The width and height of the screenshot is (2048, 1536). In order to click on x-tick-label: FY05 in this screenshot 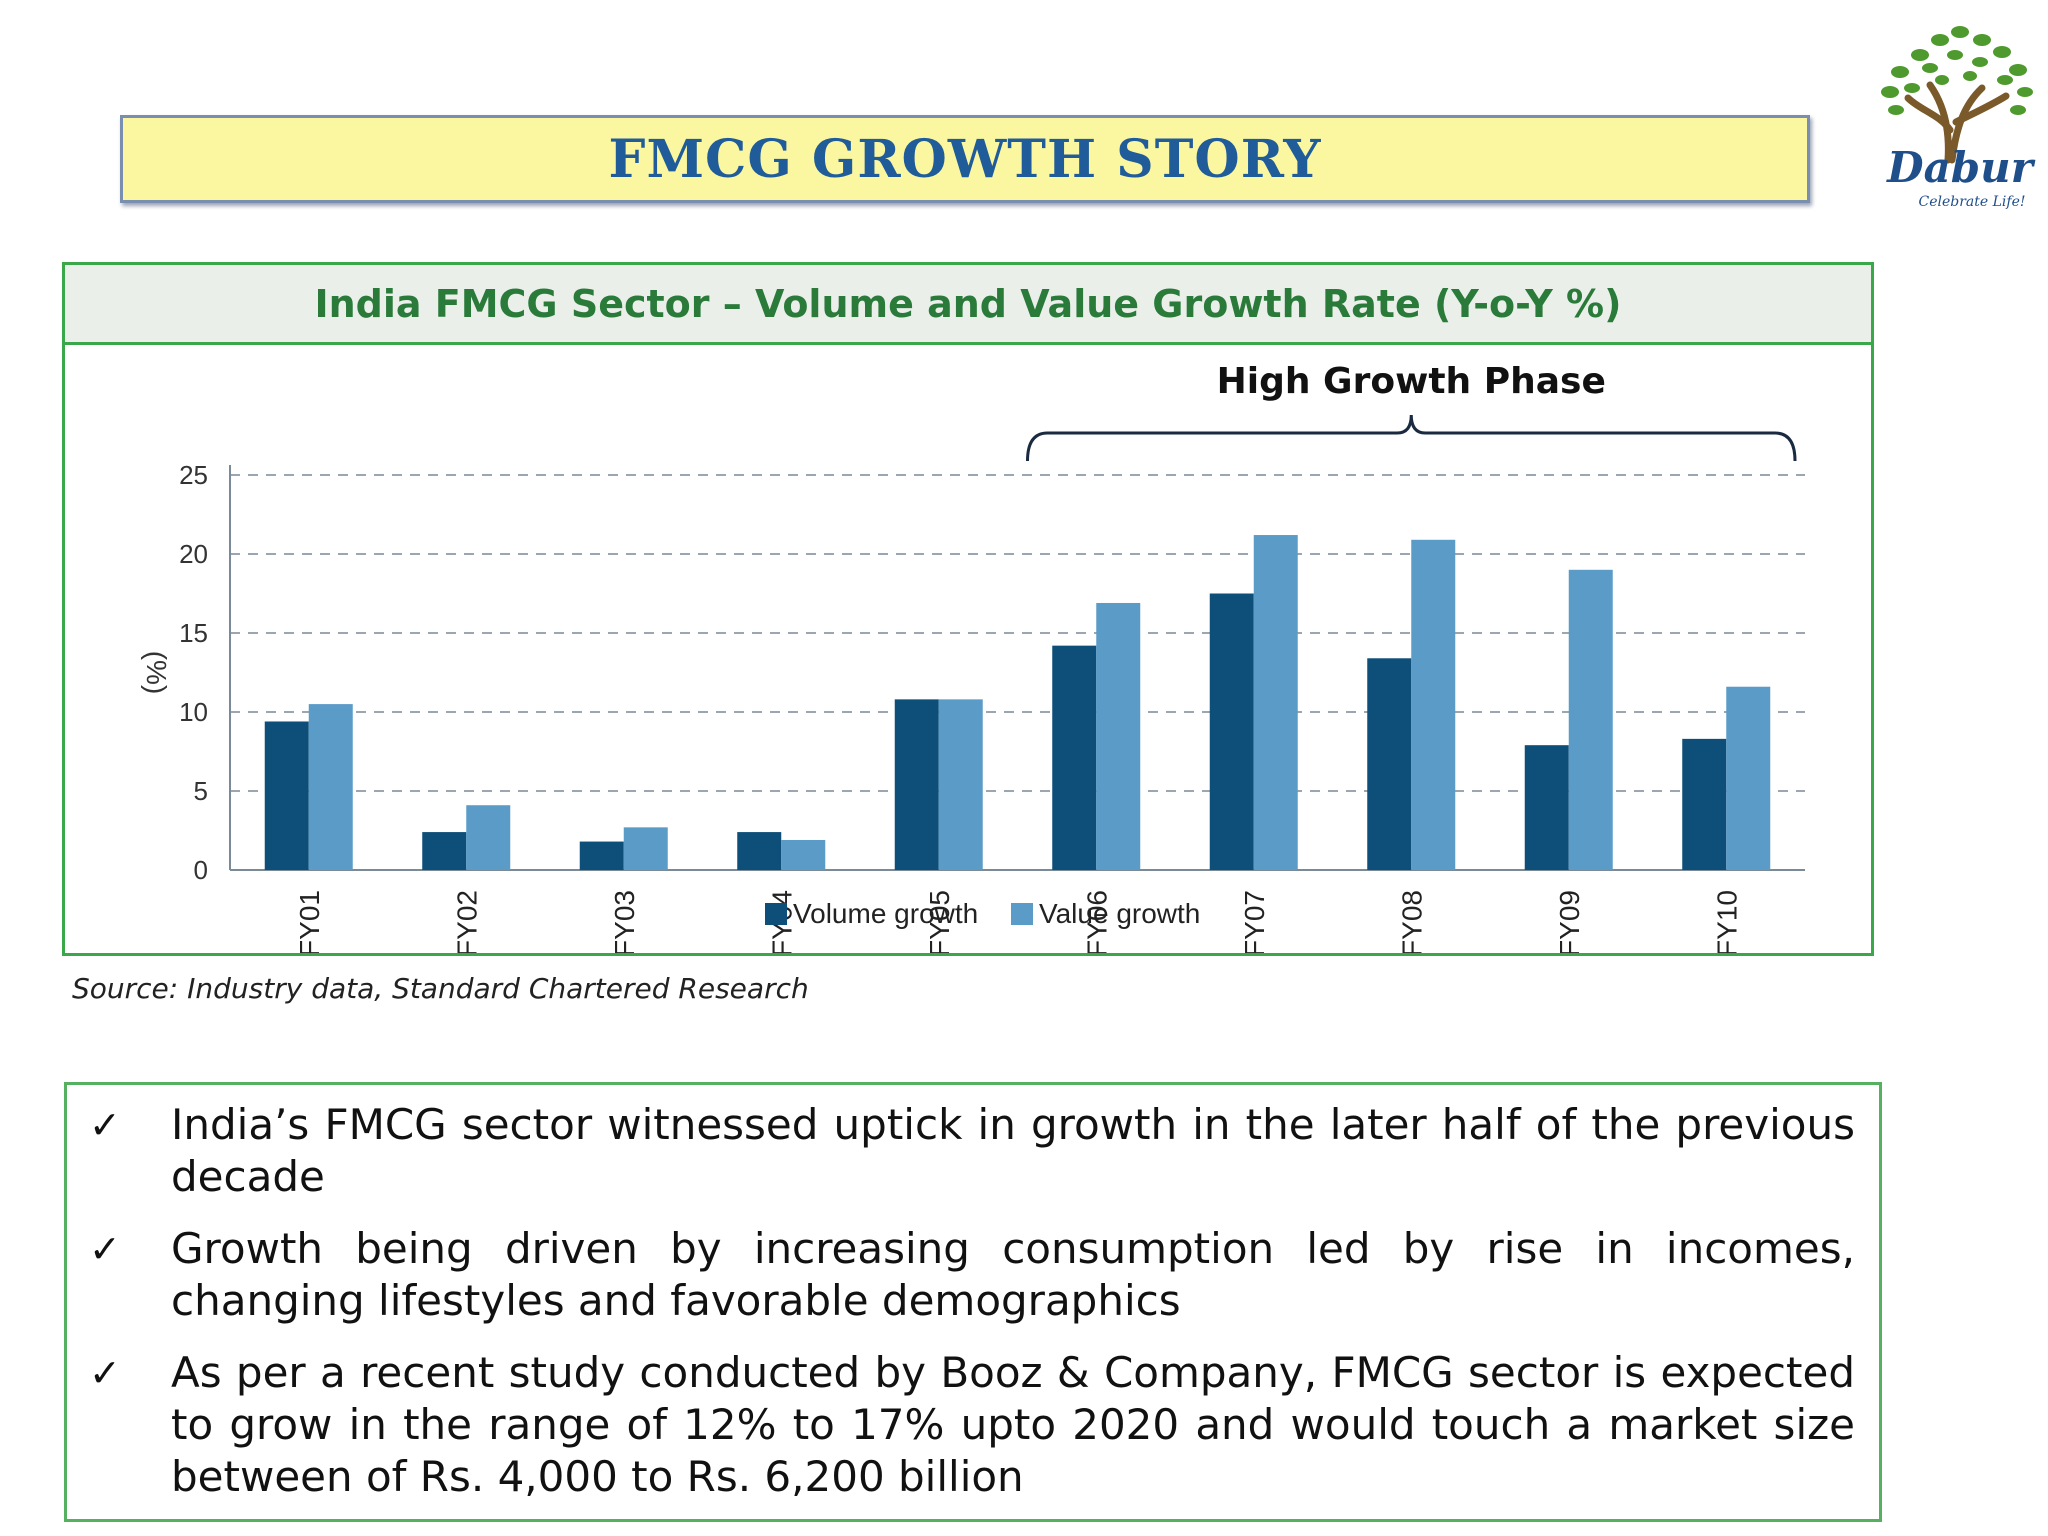, I will do `click(939, 921)`.